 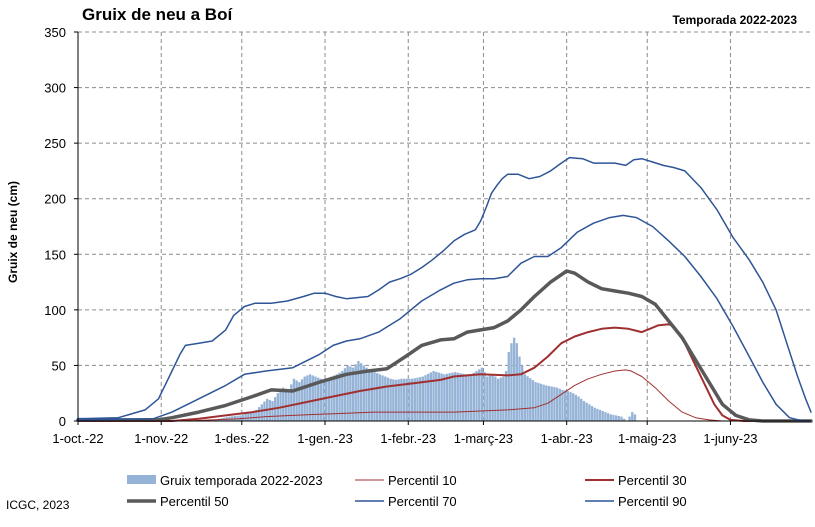 I want to click on legend-label: Gruix temporada 2022-2023, so click(x=241, y=480).